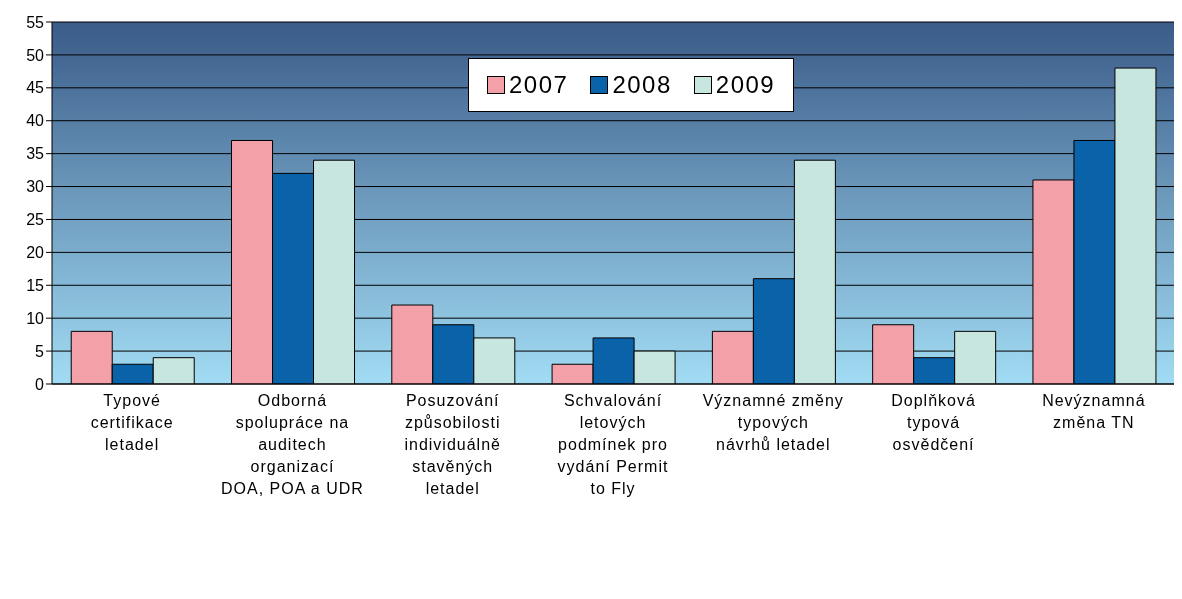  Describe the element at coordinates (35, 154) in the screenshot. I see `y-tick-label: 35` at that location.